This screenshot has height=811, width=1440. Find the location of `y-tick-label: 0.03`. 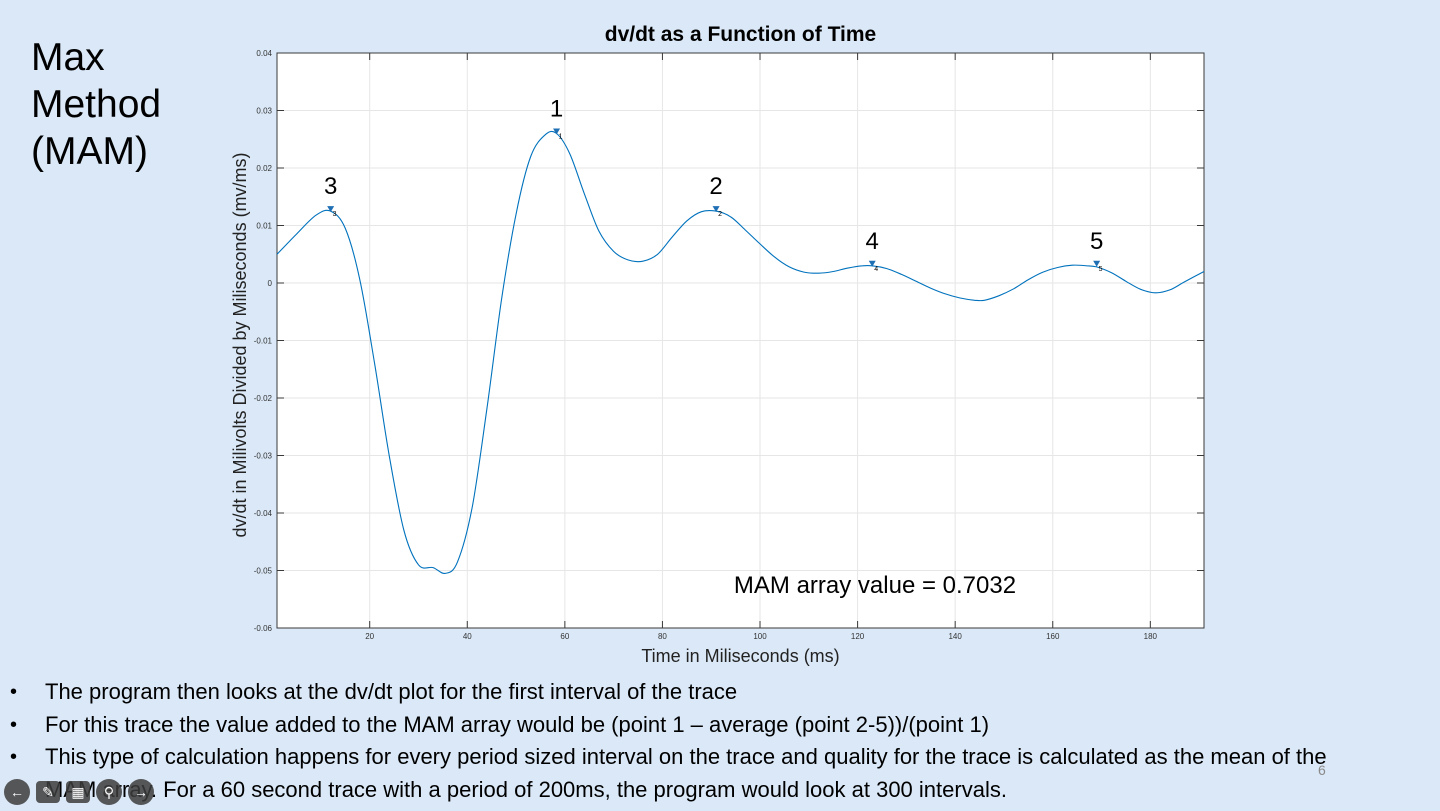

y-tick-label: 0.03 is located at coordinates (264, 111).